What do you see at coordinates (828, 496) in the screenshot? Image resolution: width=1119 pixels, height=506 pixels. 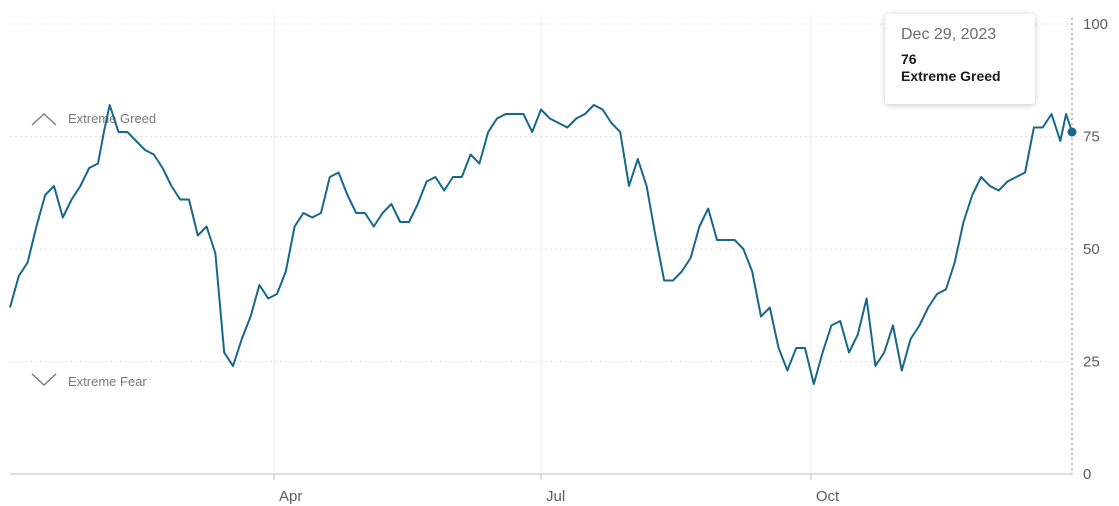 I see `x-tick-label: Oct` at bounding box center [828, 496].